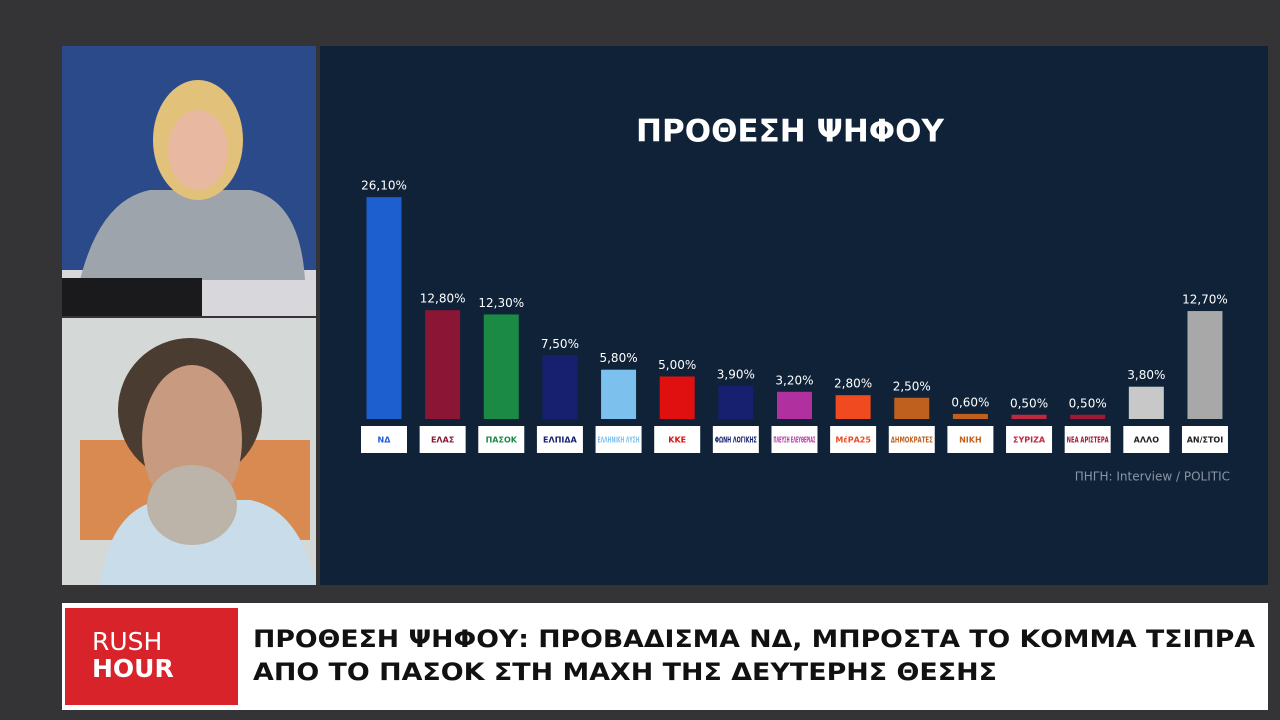  I want to click on anchor-body, so click(192, 235).